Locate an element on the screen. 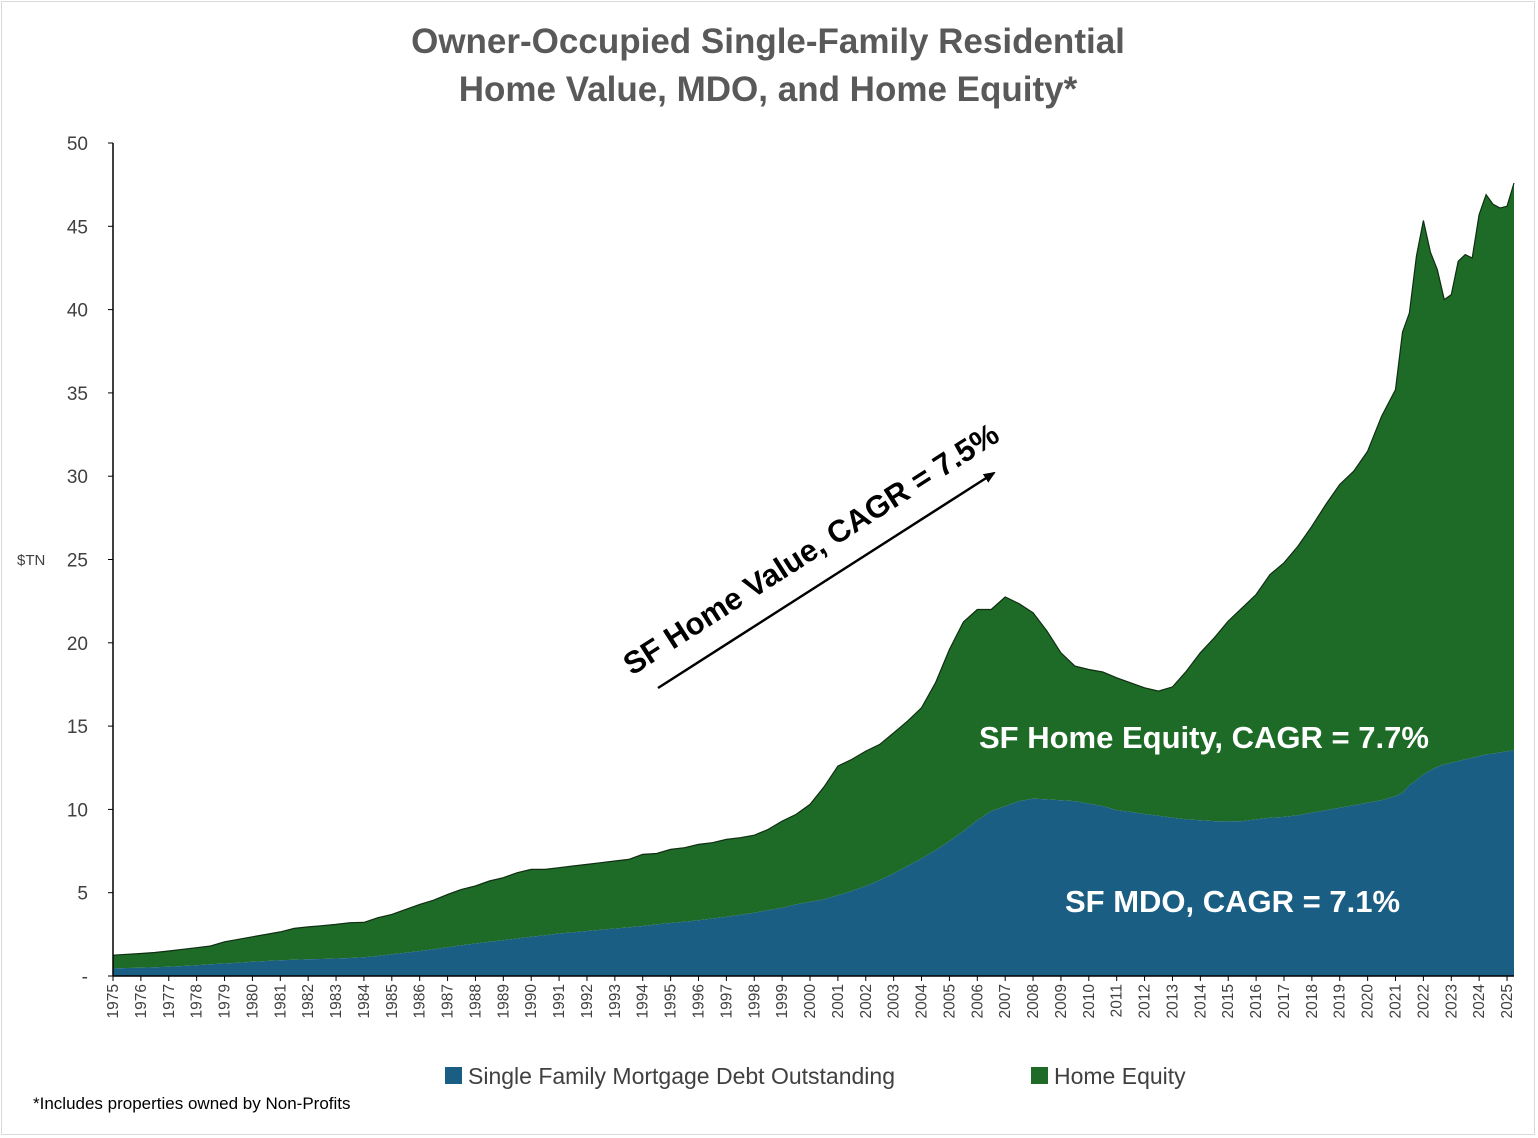 The height and width of the screenshot is (1138, 1538). x-tick-label: 1993 is located at coordinates (615, 1001).